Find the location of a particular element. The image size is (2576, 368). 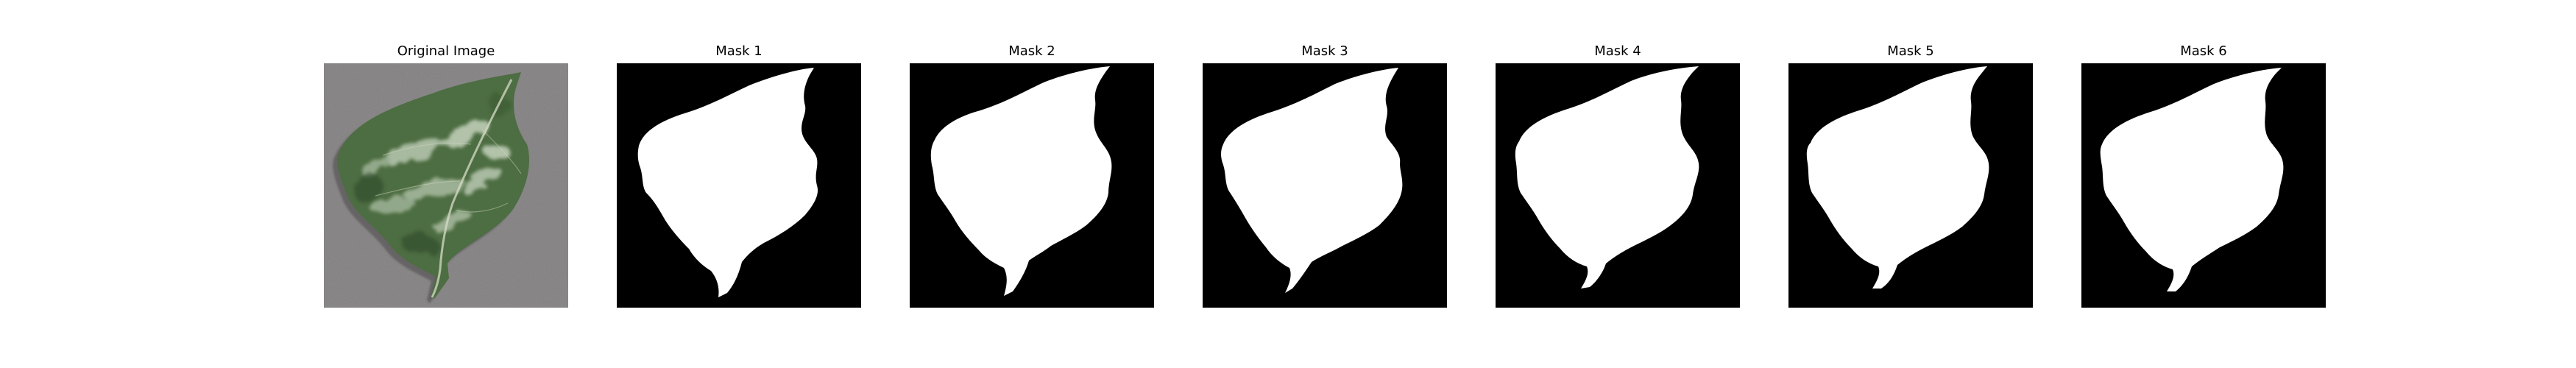

mask-6-image is located at coordinates (2203, 185).